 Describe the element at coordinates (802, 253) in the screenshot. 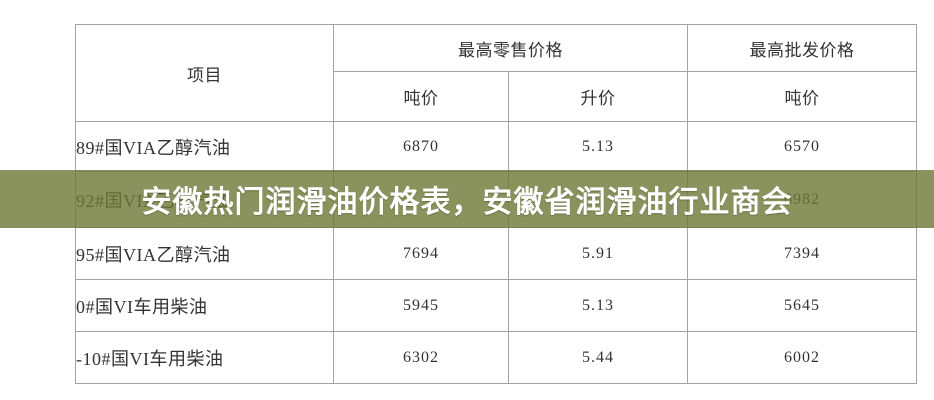

I see `wholesale-ton-price: 7394` at that location.